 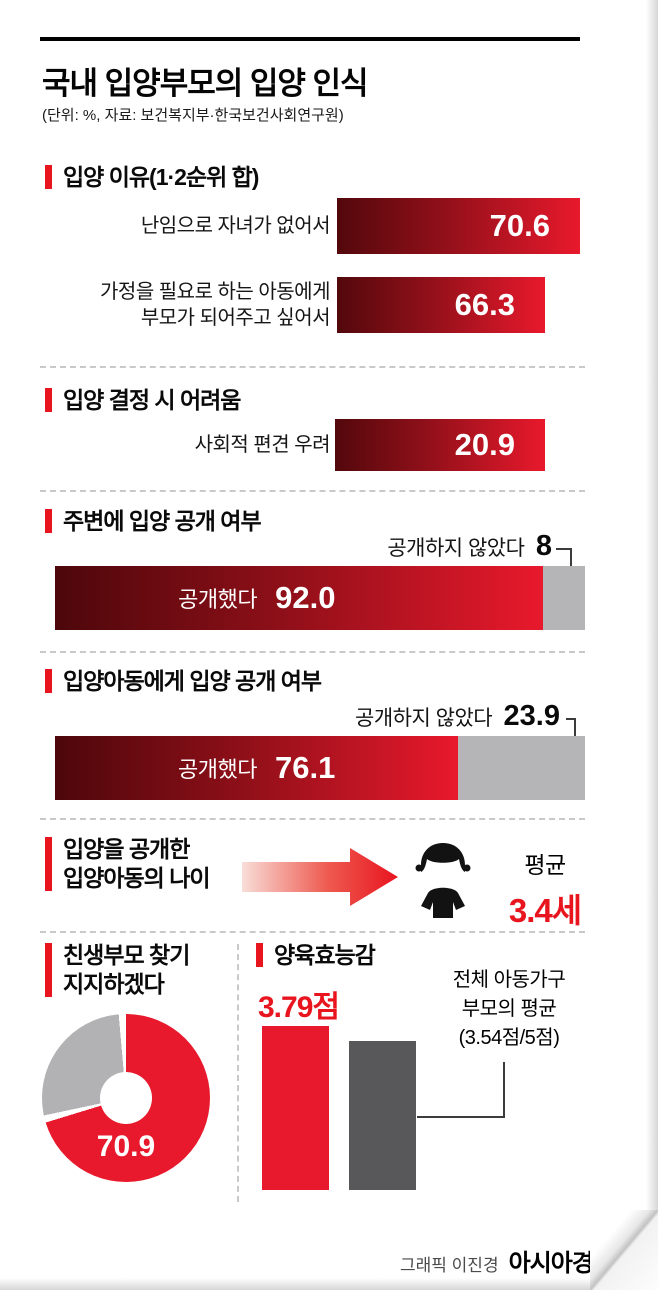 I want to click on bar-segment-value: 92.0, so click(x=305, y=597).